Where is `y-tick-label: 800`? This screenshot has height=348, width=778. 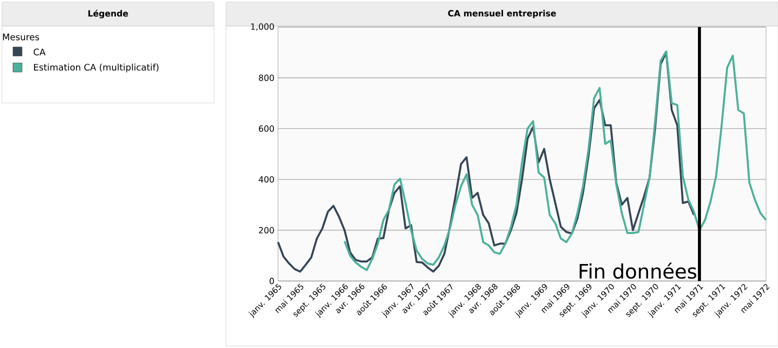 y-tick-label: 800 is located at coordinates (266, 78).